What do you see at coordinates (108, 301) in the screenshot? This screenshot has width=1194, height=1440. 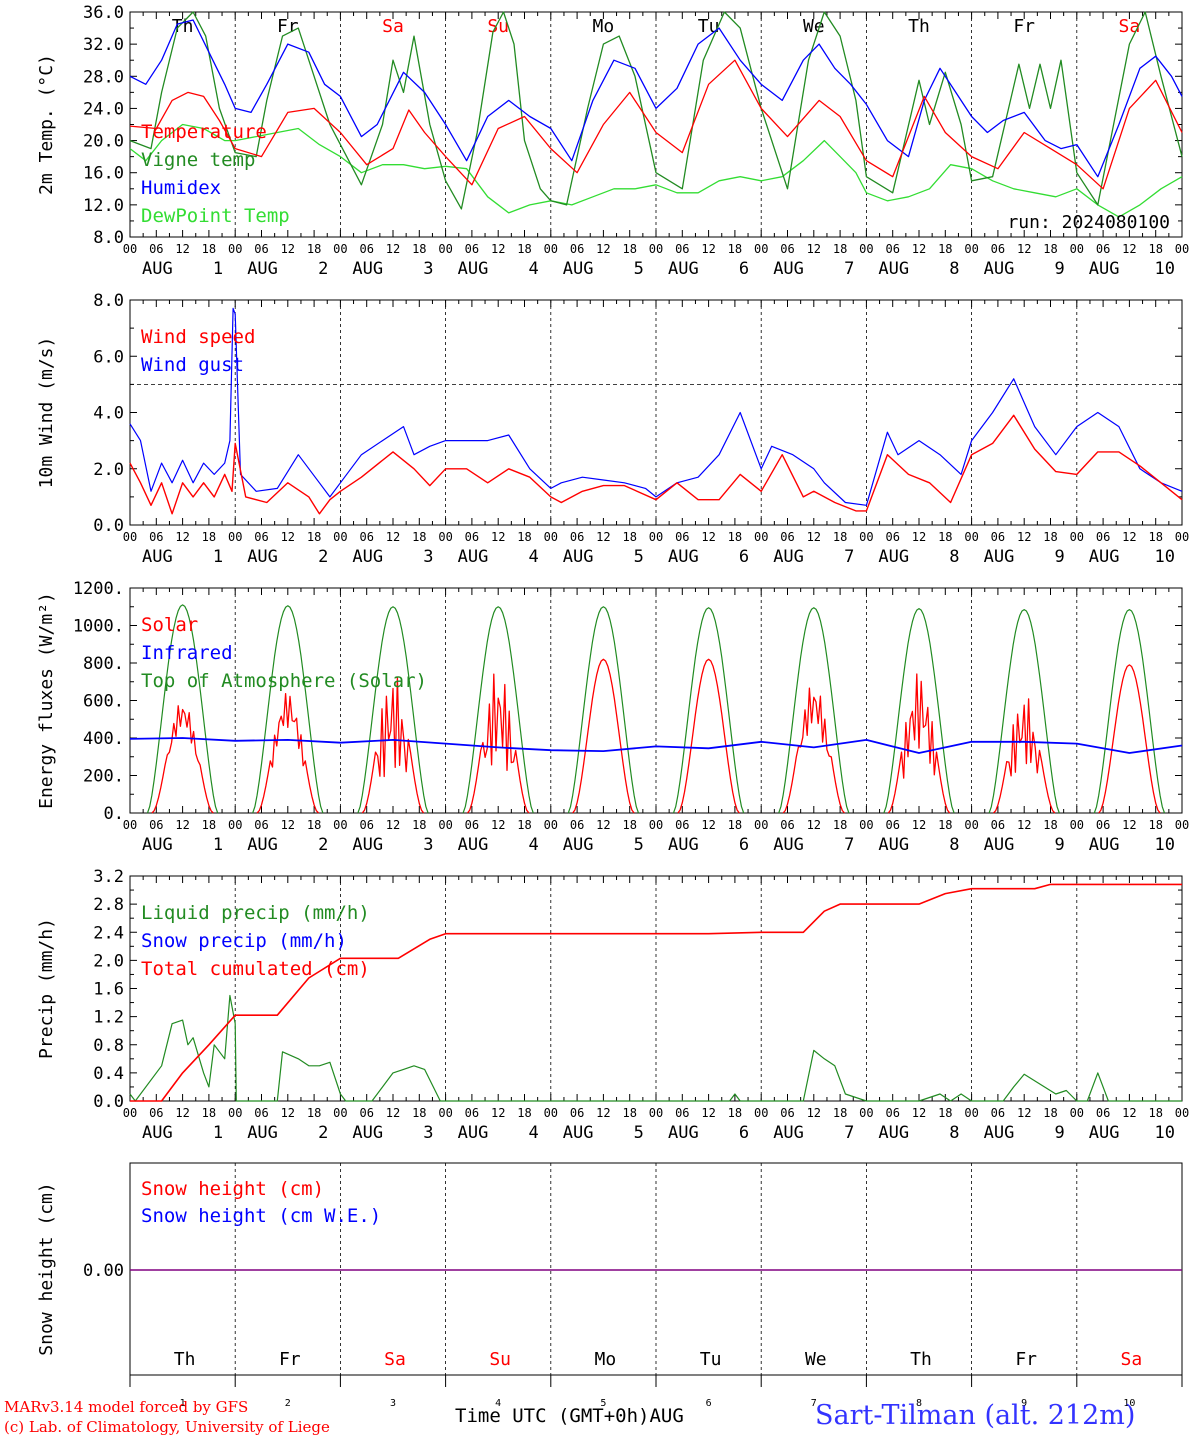 I see `y-tick-label: 8.0` at bounding box center [108, 301].